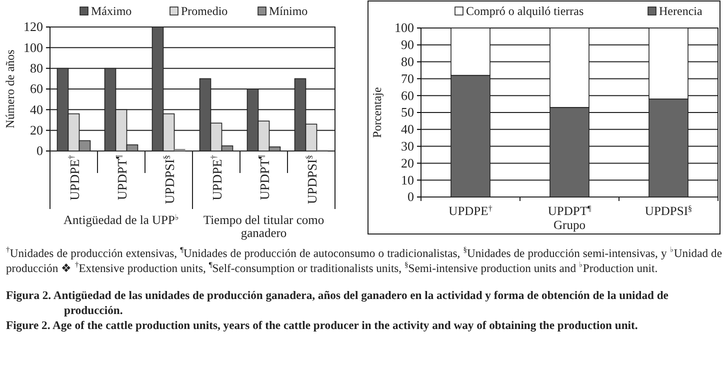 The height and width of the screenshot is (381, 728). I want to click on text: Figura 2. Antigüedad de las unidades de producción ganadera, años del ganadero en la actividad y forma de obtención de la unidad de producción., so click(338, 303).